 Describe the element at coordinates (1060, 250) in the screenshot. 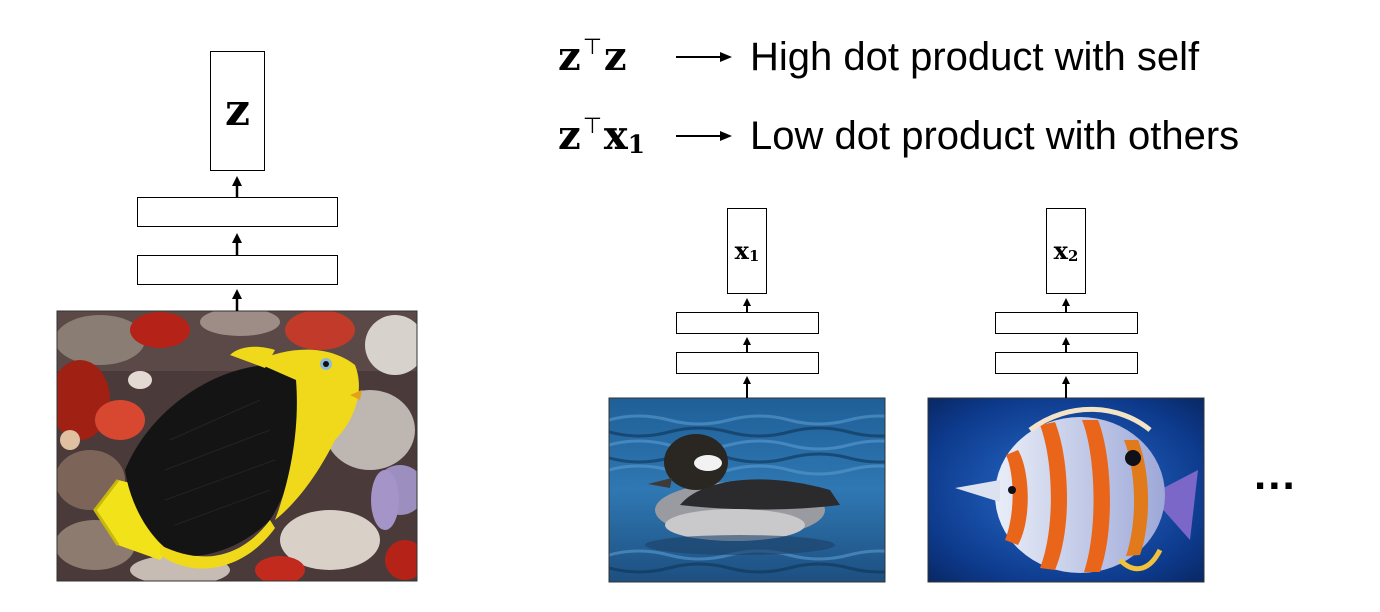

I see `embedding-x2-symbol: x` at that location.